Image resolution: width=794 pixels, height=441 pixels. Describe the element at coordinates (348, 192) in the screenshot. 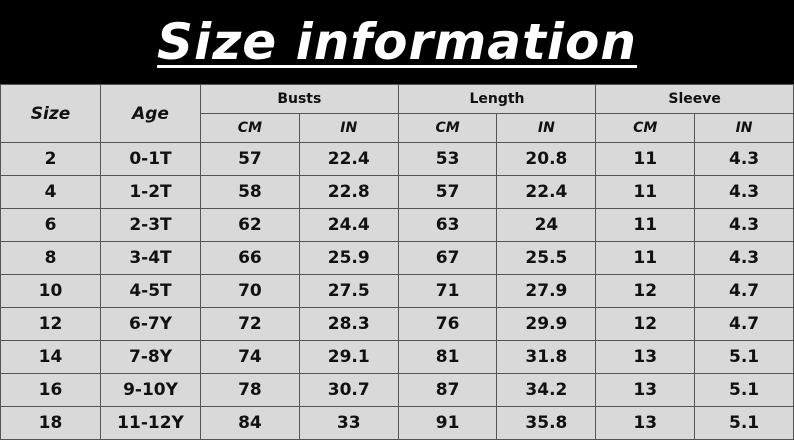

I see `cell-busts-in: 22.8` at that location.